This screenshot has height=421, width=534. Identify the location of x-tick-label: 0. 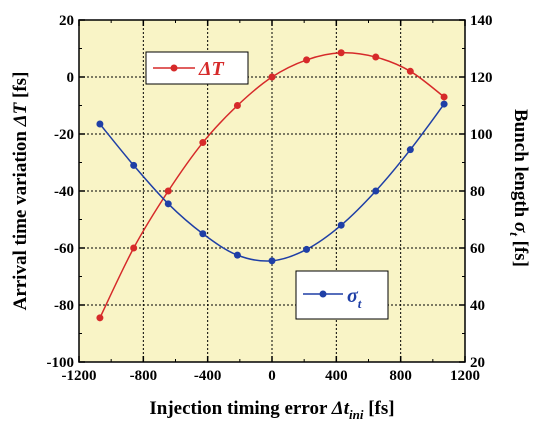
(272, 376).